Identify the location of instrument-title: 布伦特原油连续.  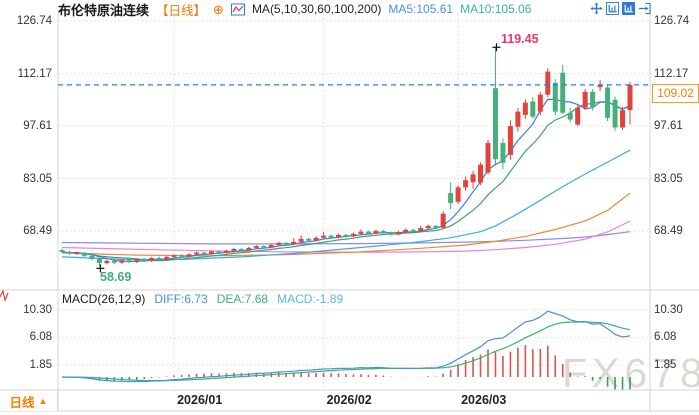
(104, 10).